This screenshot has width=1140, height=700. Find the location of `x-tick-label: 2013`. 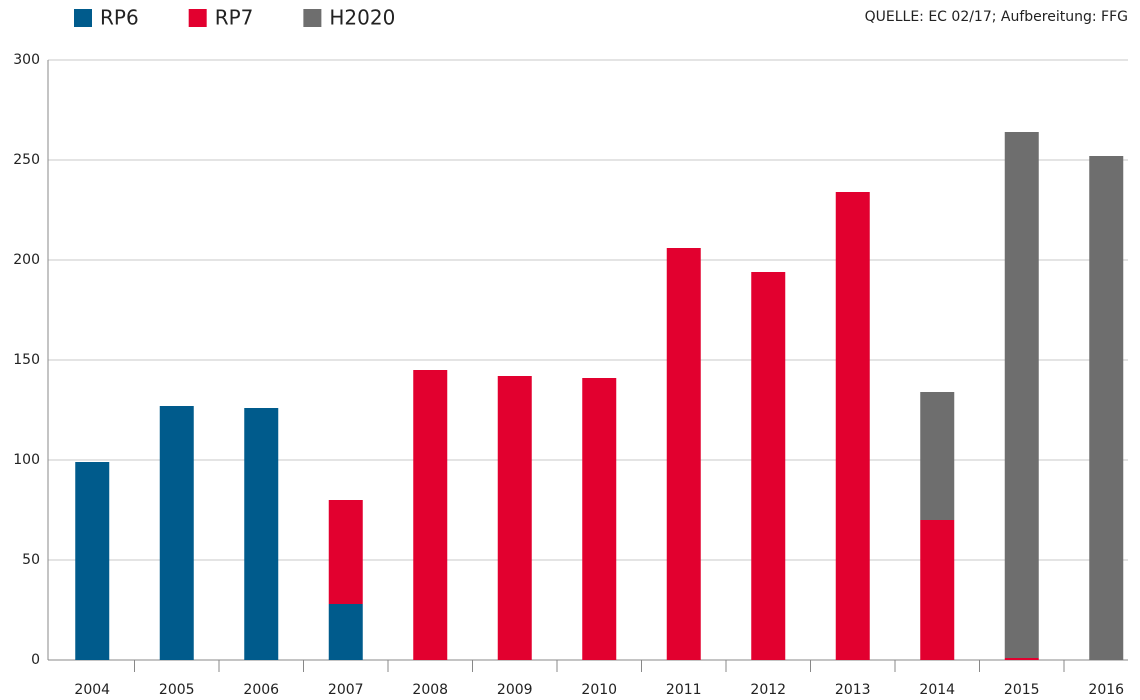

x-tick-label: 2013 is located at coordinates (853, 690).